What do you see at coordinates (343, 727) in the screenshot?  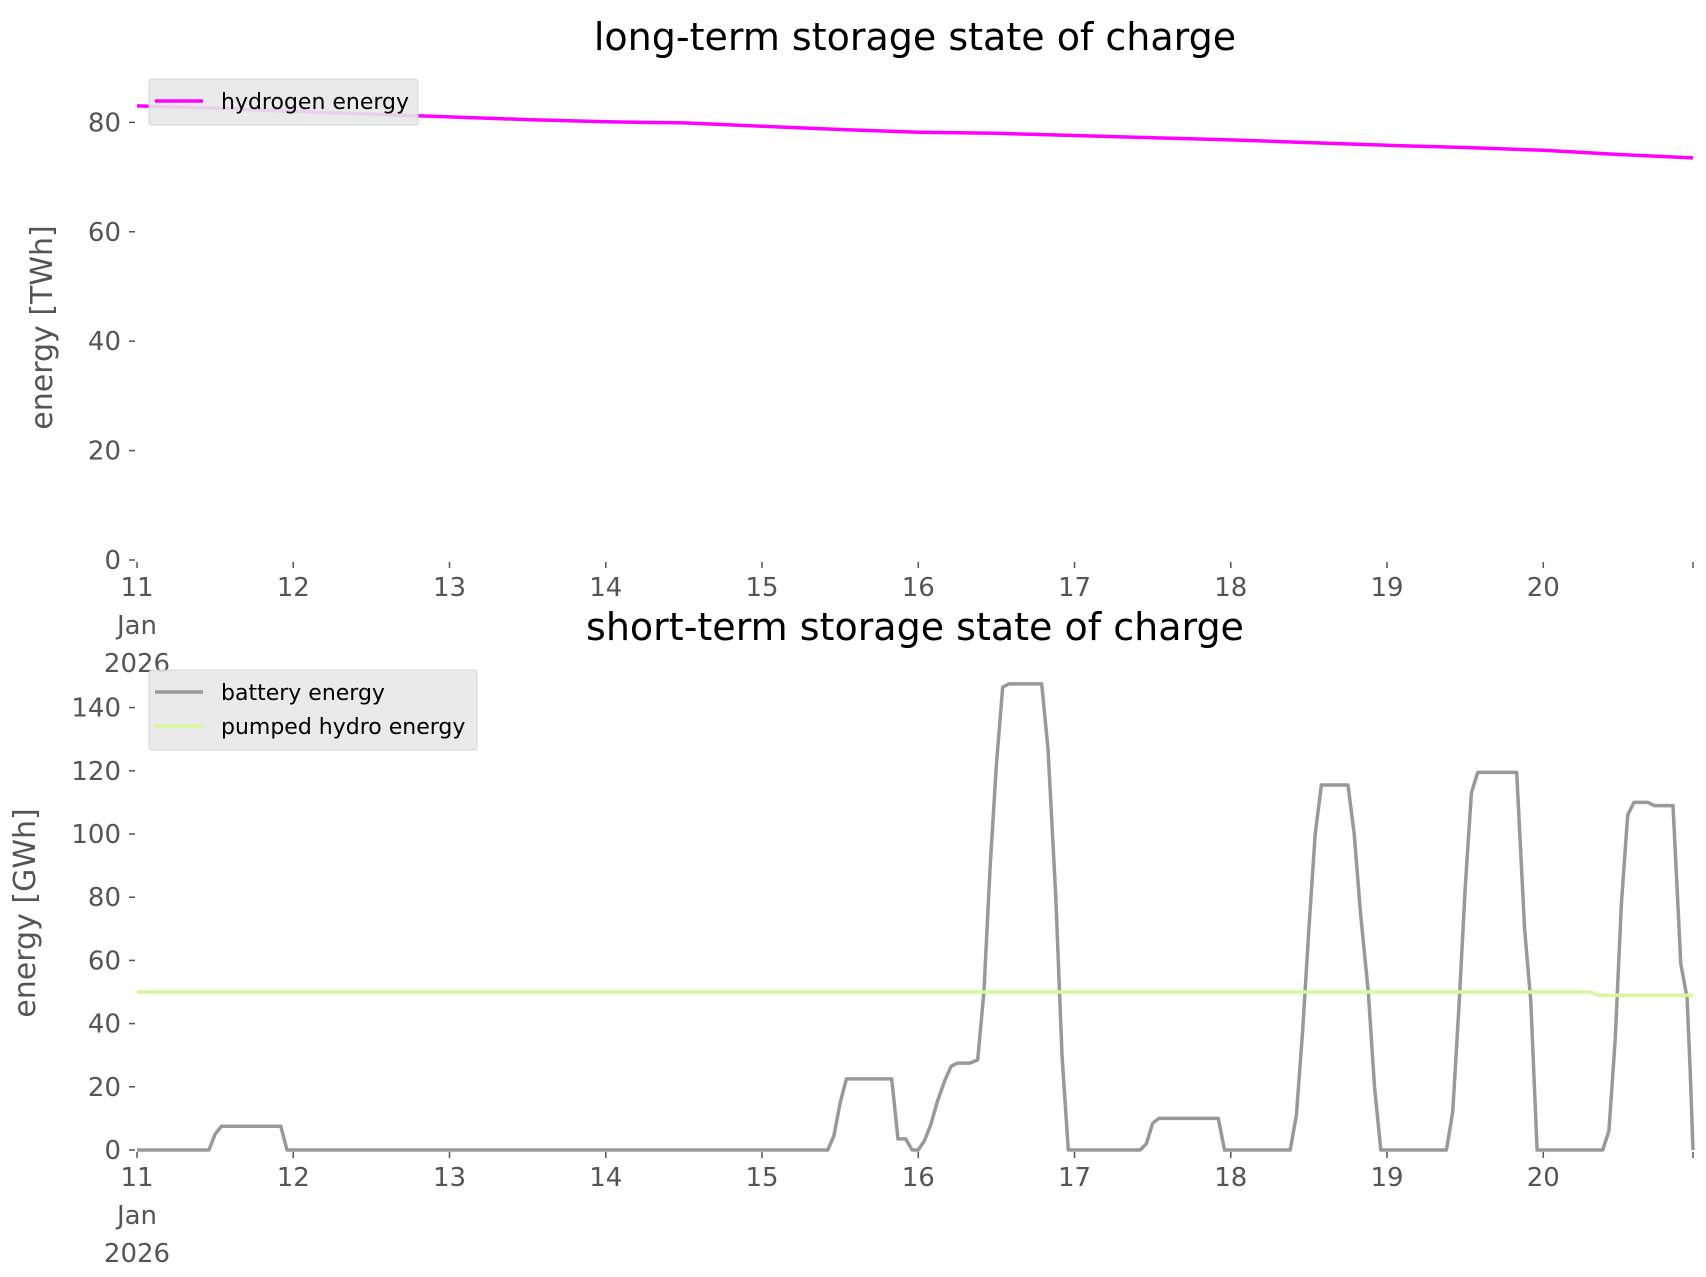 I see `legend-label: pumped hydro energy` at bounding box center [343, 727].